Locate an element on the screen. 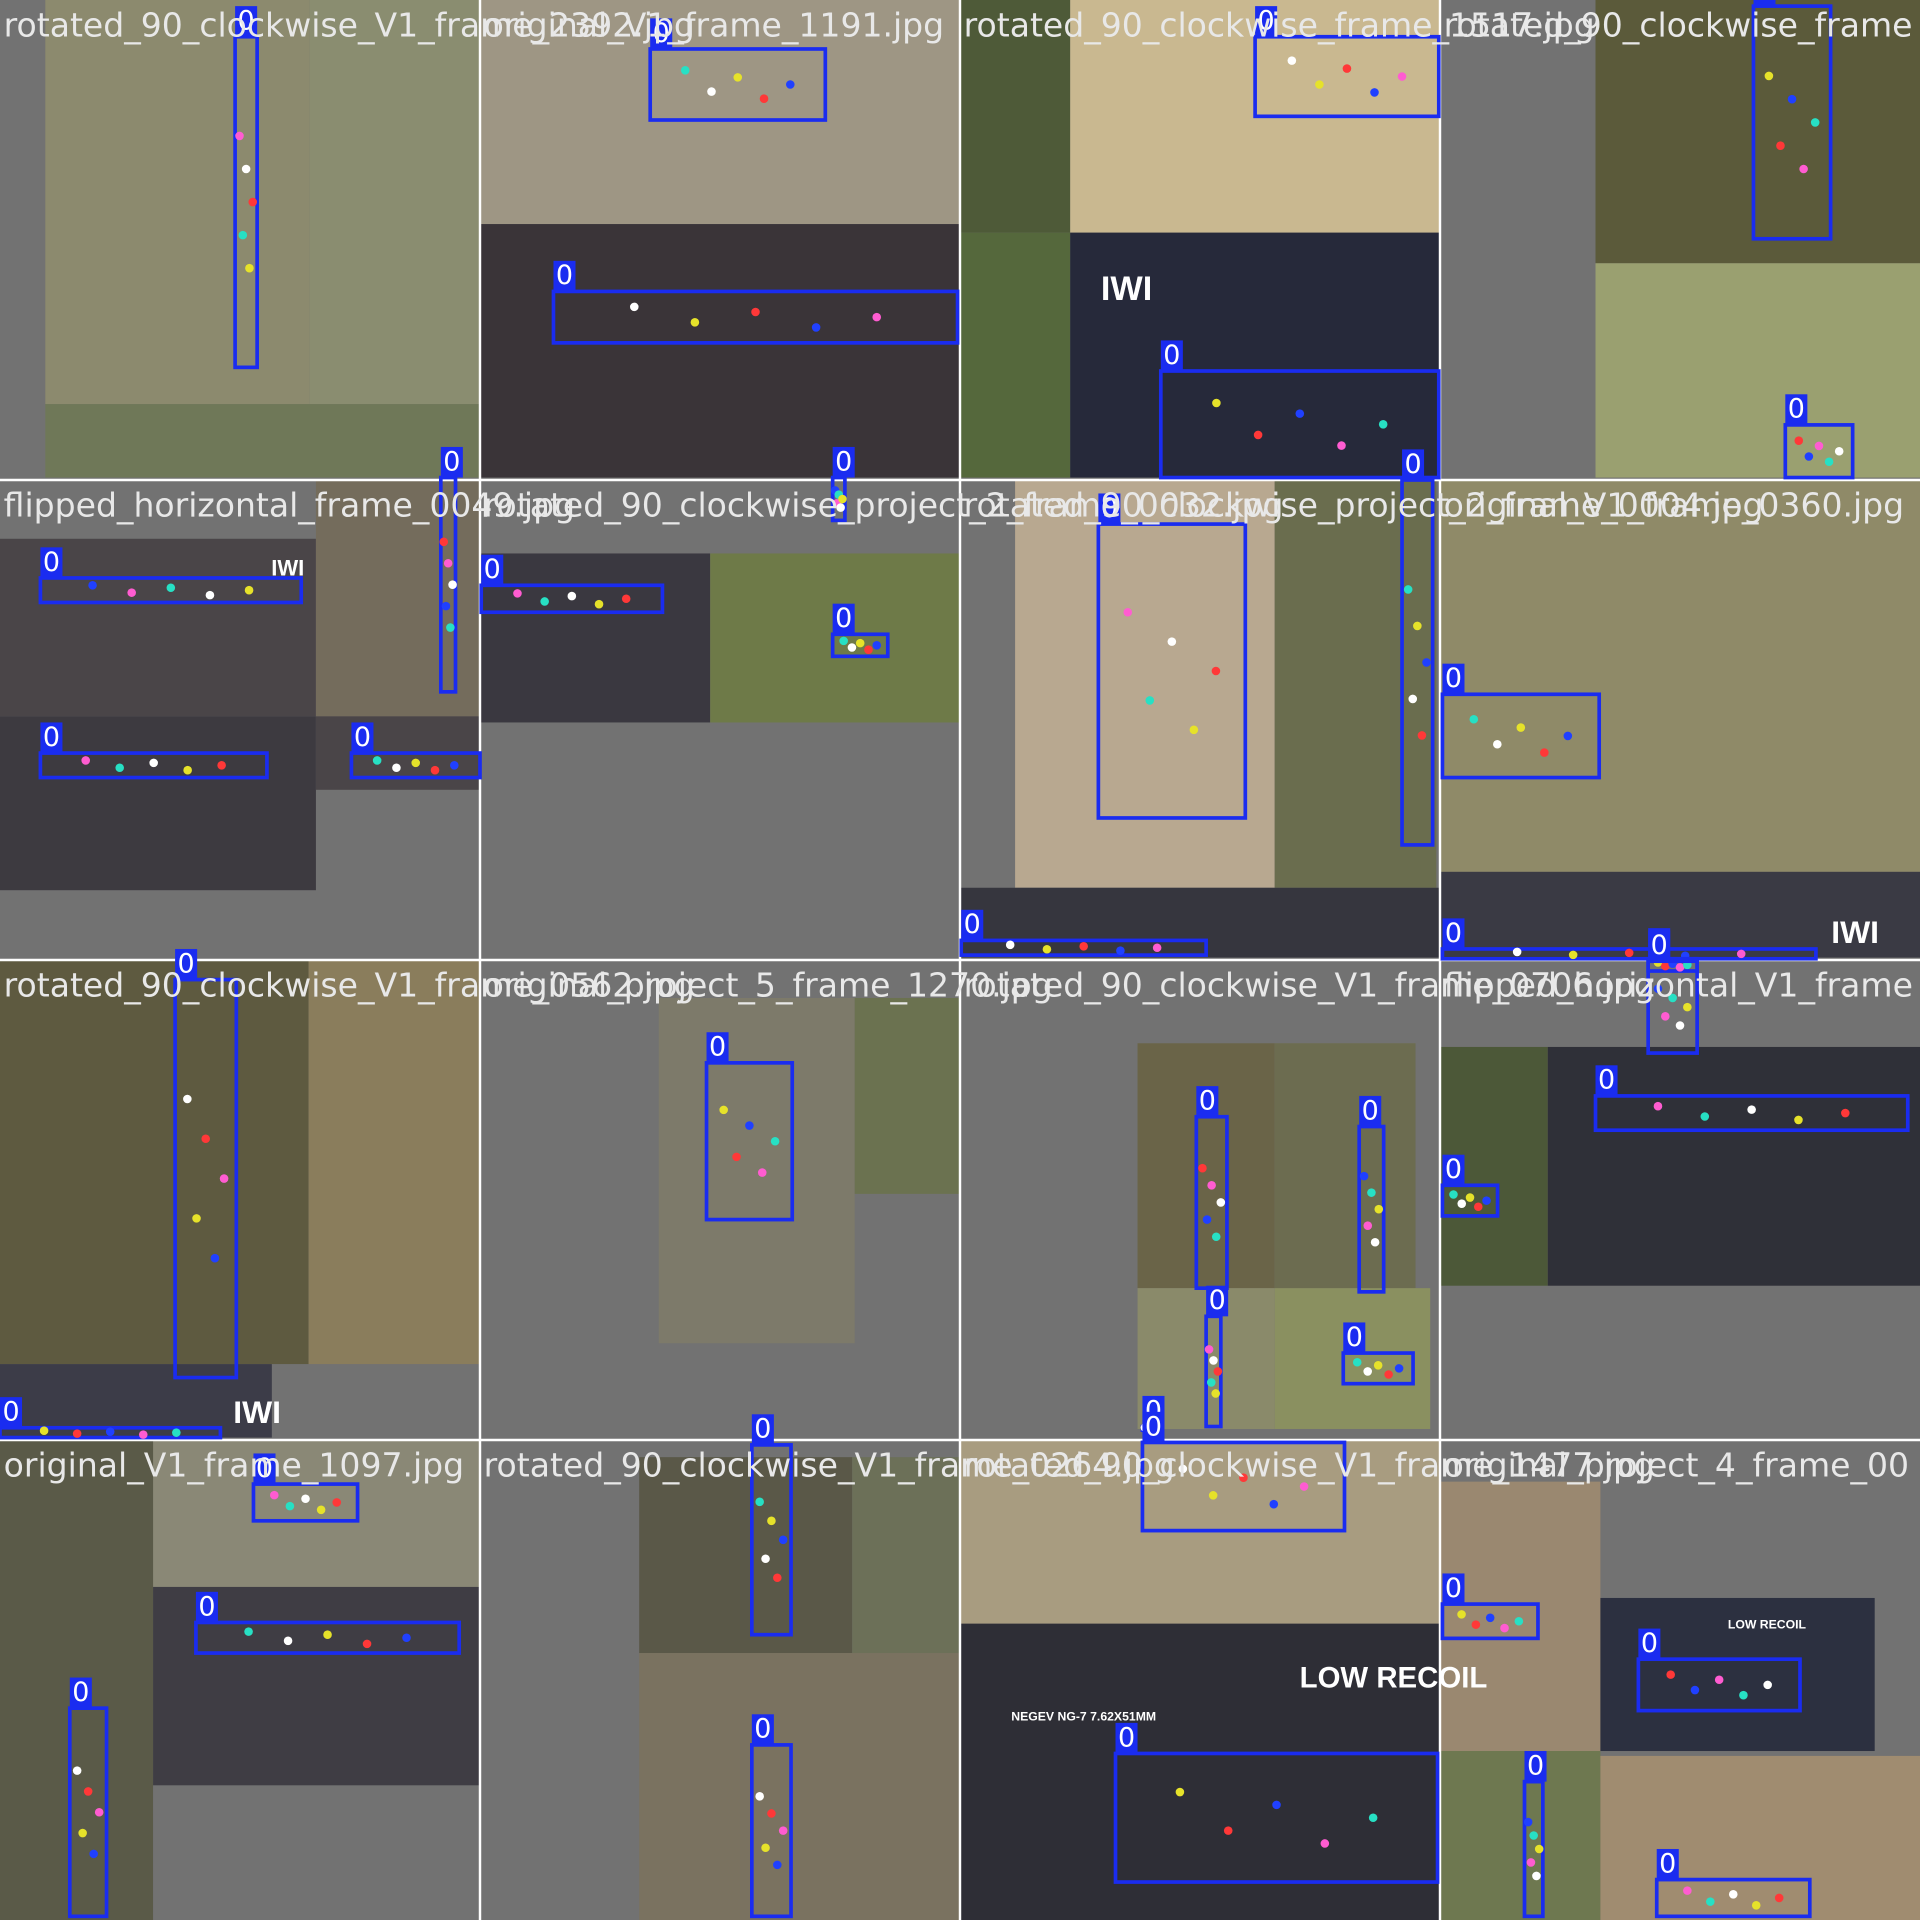 This screenshot has height=1920, width=1920. tile-filename: rotated_90_clockwise_V1_frame_0562.jpg is located at coordinates (349, 984).